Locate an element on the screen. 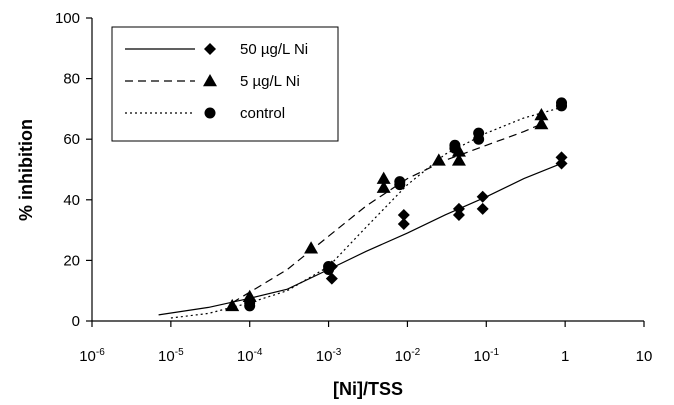  x-tick-label: 10⁻⁵ is located at coordinates (171, 356).